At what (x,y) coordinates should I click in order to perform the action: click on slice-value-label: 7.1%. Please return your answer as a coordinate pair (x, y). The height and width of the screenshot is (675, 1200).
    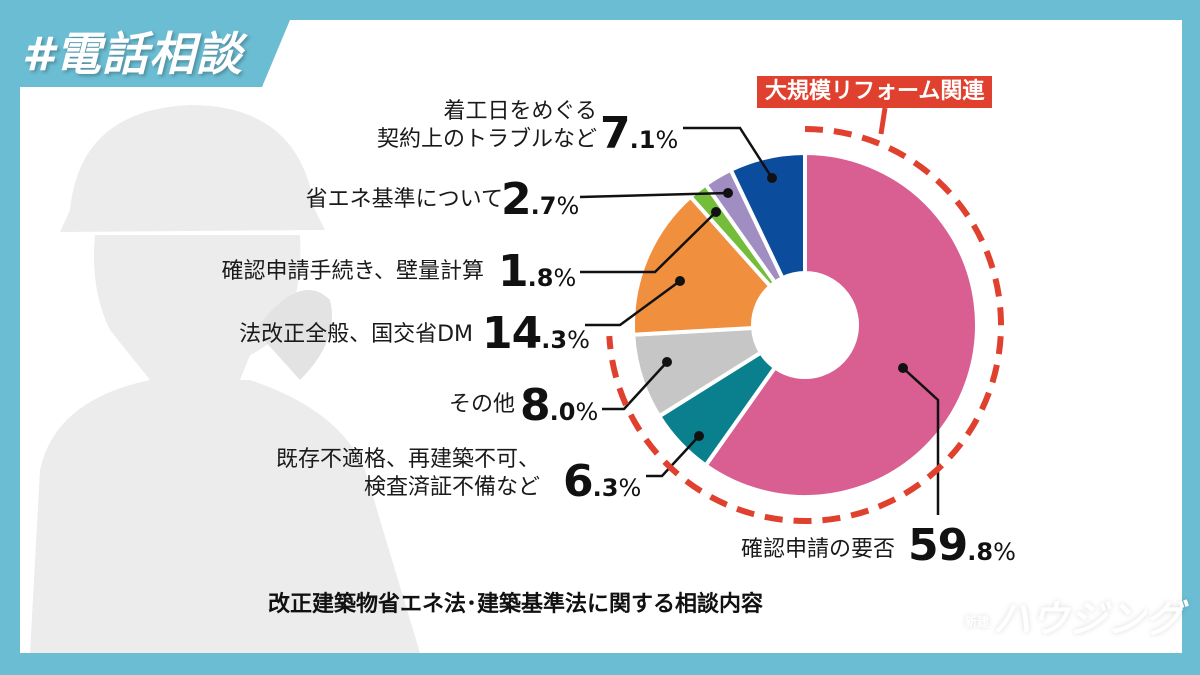
    Looking at the image, I should click on (639, 133).